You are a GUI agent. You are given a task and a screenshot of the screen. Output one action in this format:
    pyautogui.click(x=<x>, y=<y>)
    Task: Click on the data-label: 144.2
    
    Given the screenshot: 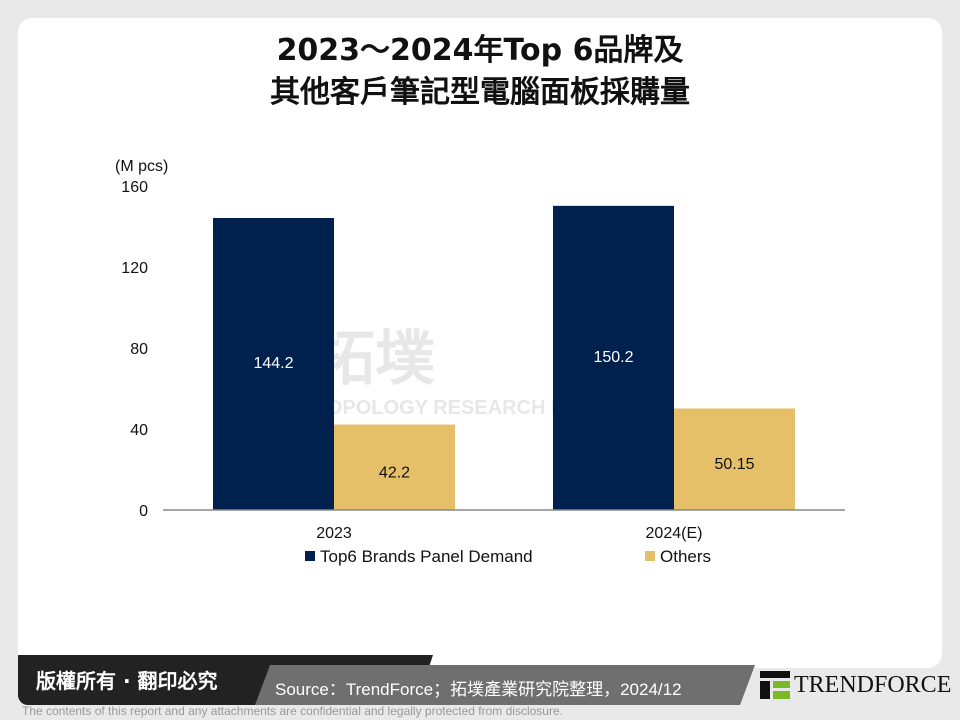 What is the action you would take?
    pyautogui.click(x=273, y=363)
    